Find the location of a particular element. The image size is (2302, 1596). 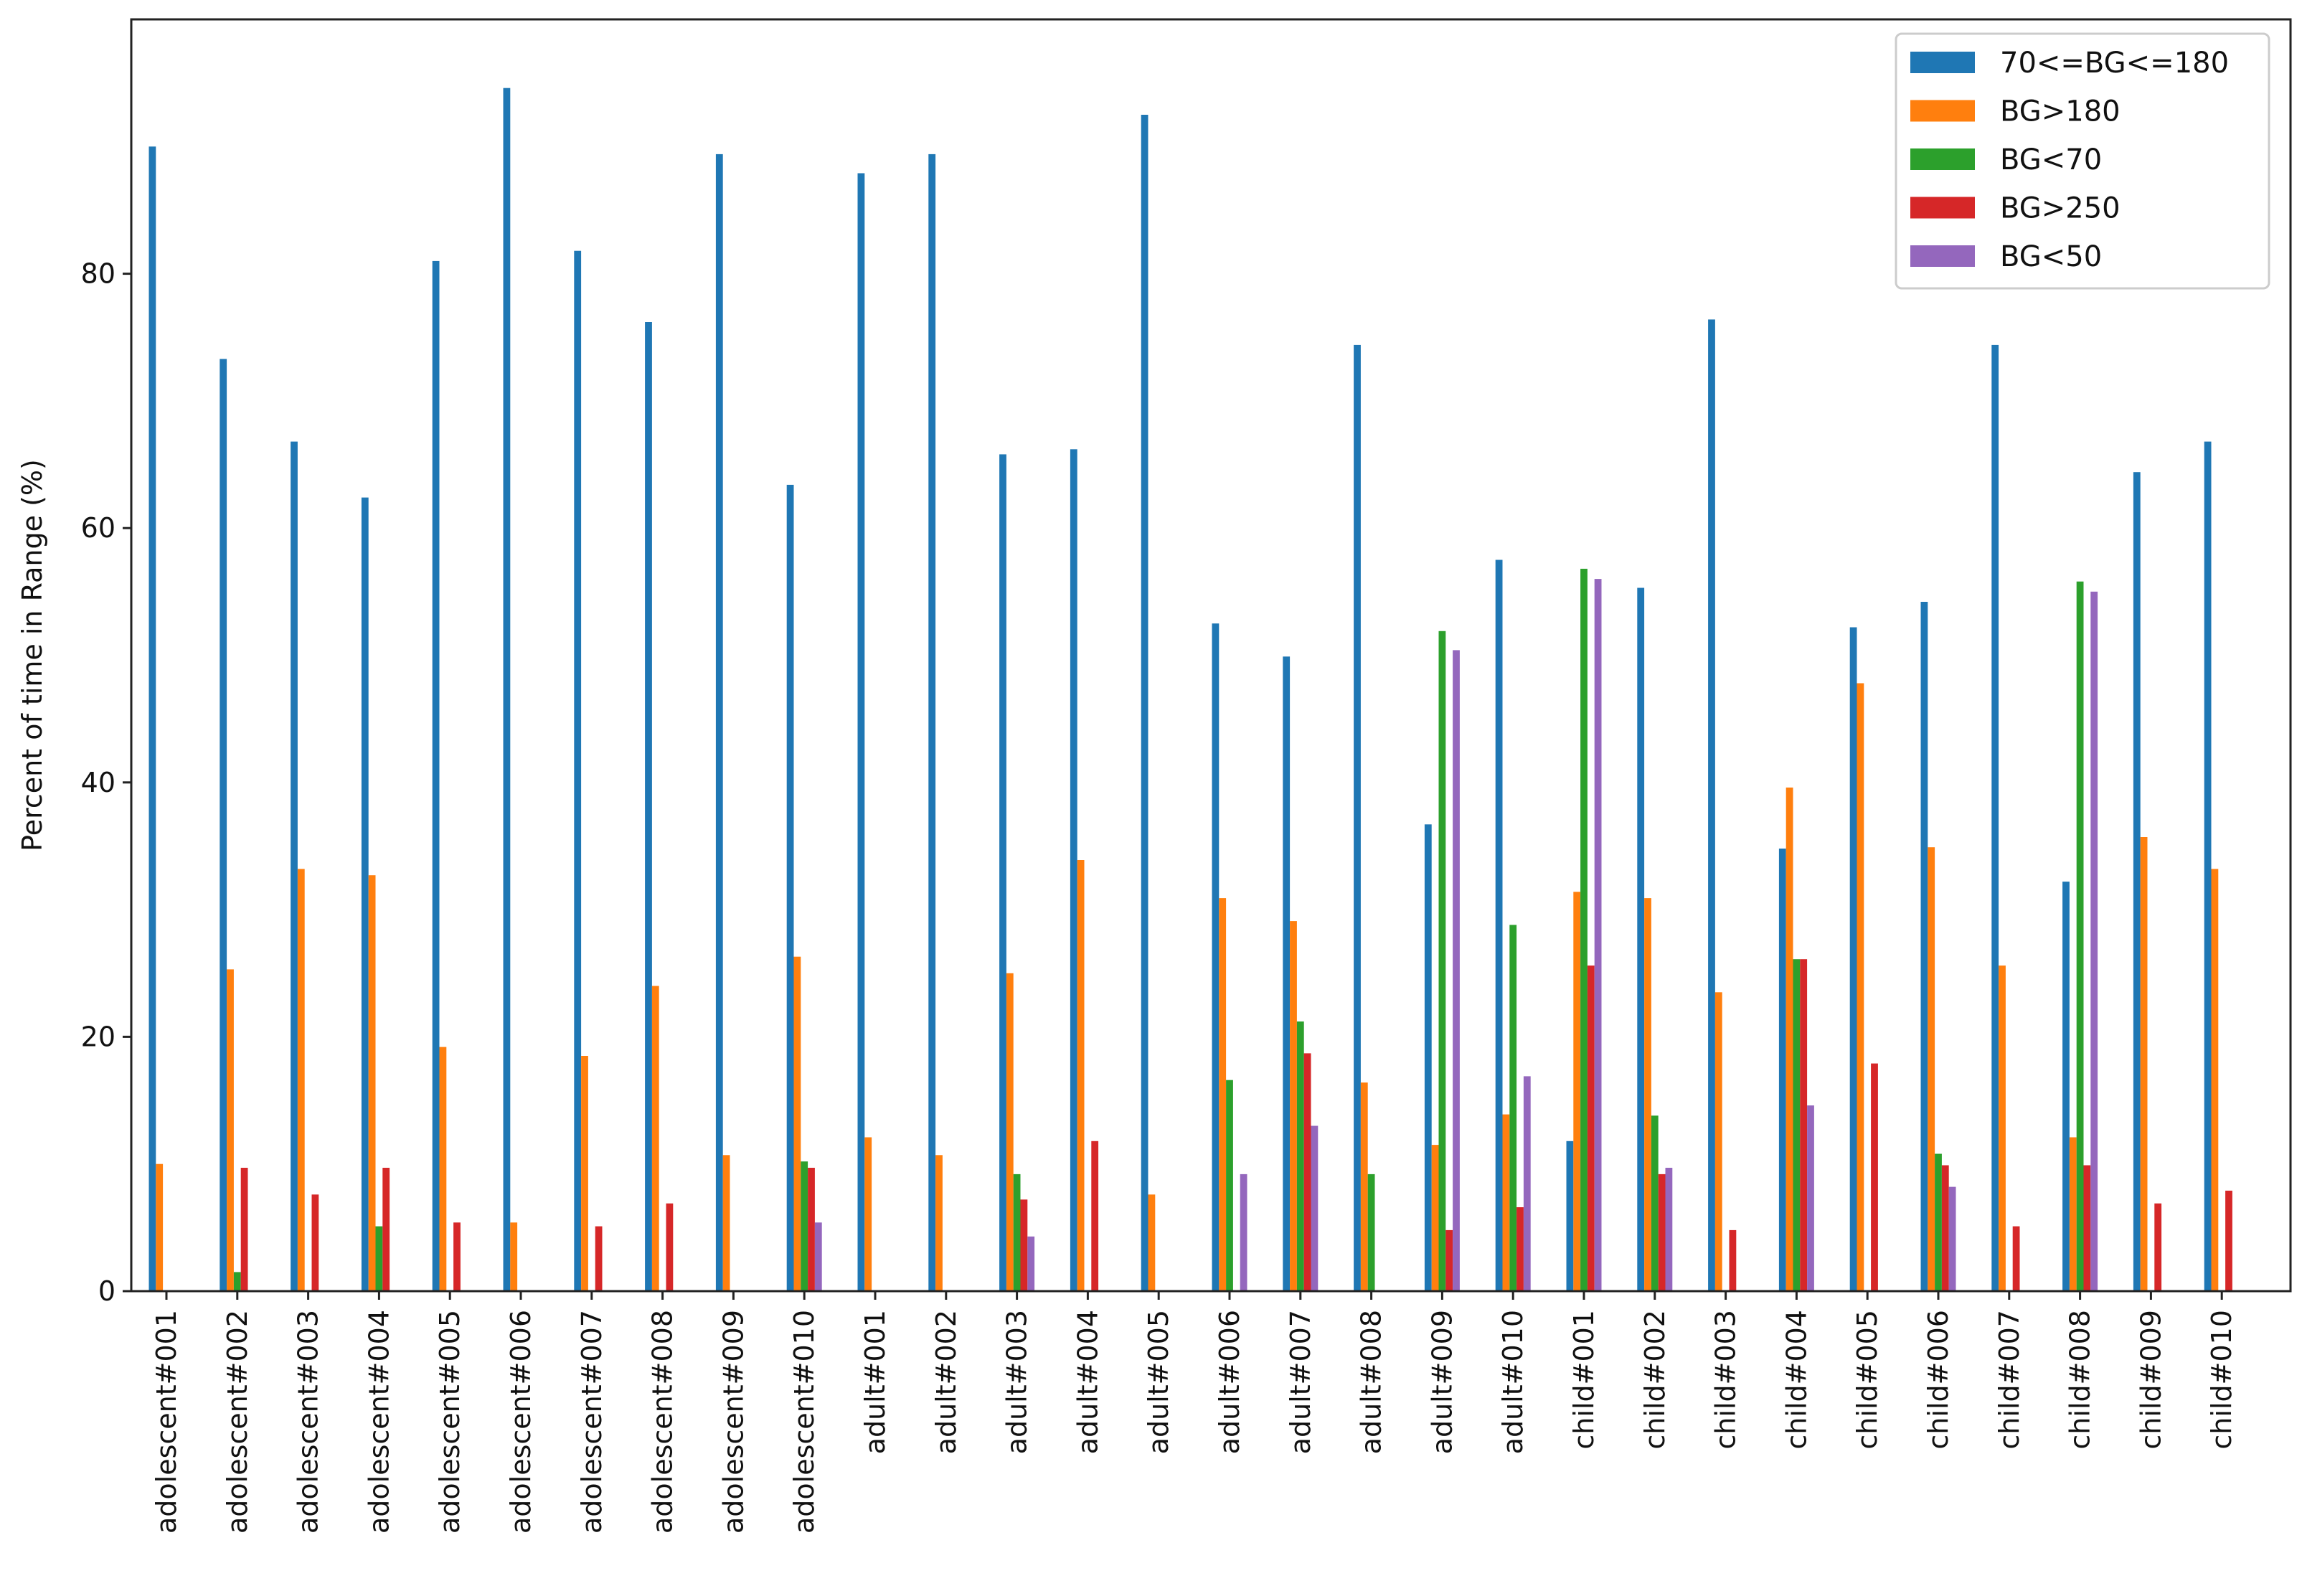

bar-BG<70-child#004 is located at coordinates (1797, 1125).